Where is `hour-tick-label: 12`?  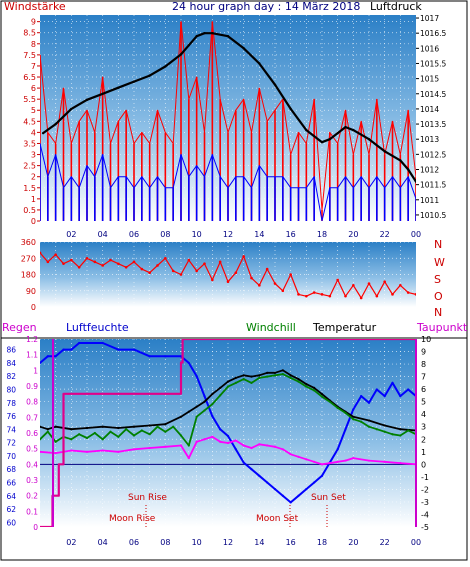
hour-tick-label: 12 is located at coordinates (228, 542).